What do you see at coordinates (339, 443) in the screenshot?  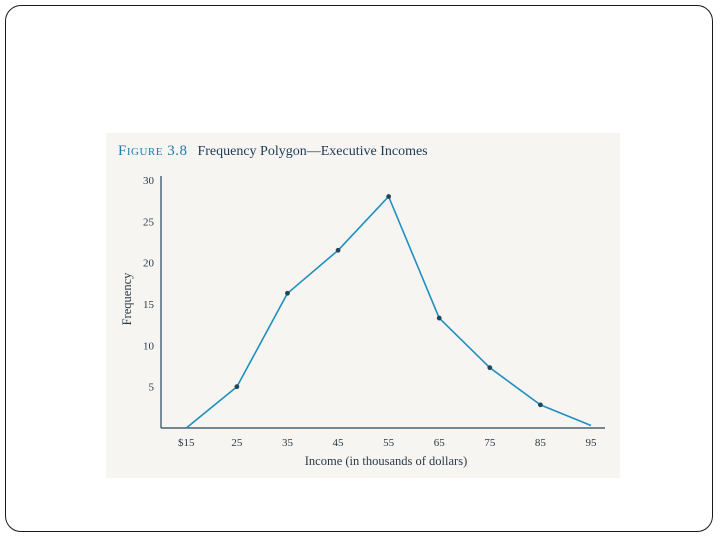 I see `x-tick-label: 45` at bounding box center [339, 443].